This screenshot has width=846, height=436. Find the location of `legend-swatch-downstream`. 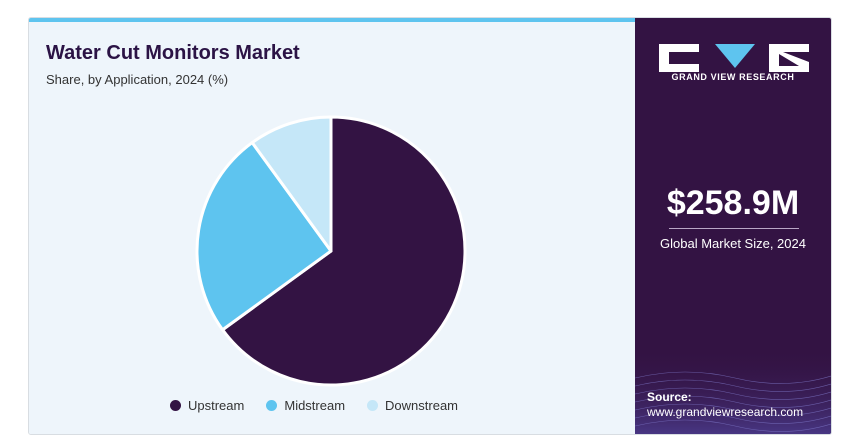

legend-swatch-downstream is located at coordinates (373, 405).